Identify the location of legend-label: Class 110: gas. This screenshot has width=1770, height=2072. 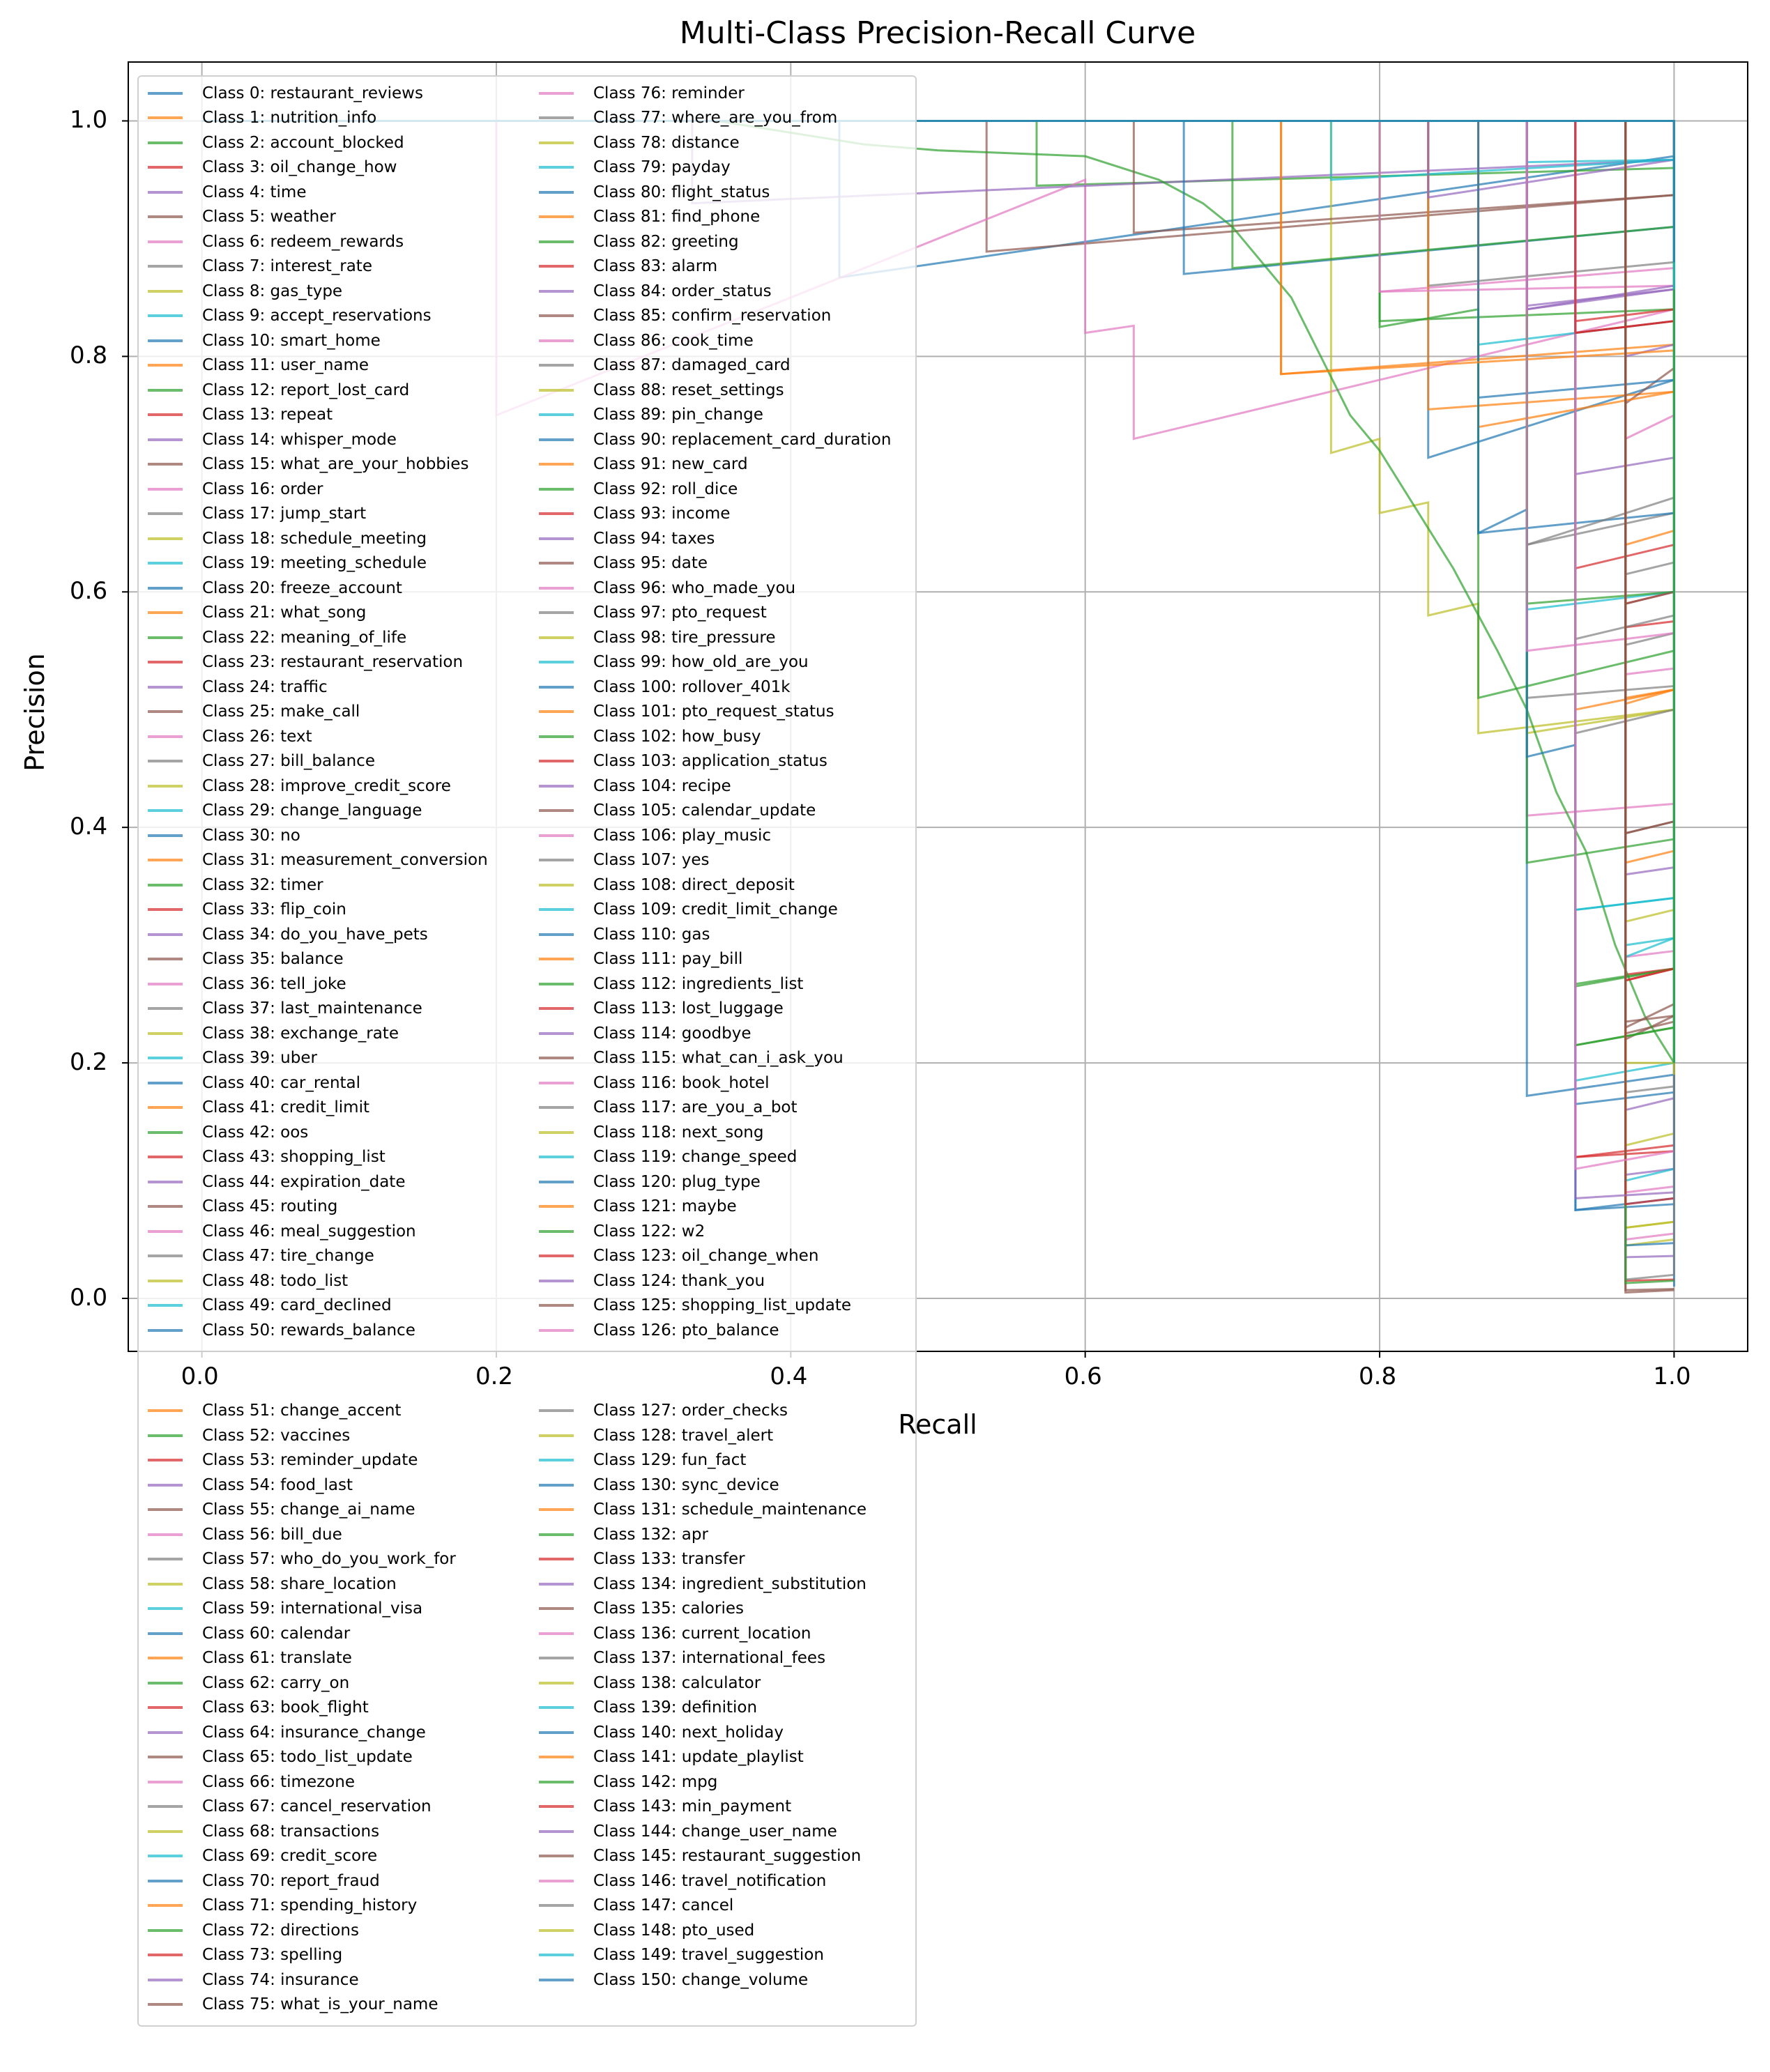
(652, 934).